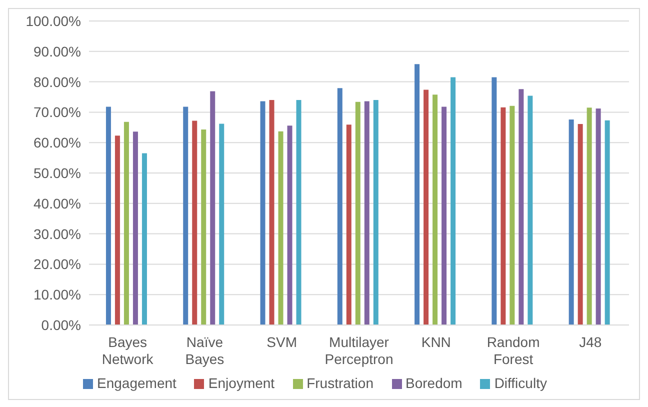 This screenshot has width=648, height=407. I want to click on y-tick-label: 40.00%, so click(57, 203).